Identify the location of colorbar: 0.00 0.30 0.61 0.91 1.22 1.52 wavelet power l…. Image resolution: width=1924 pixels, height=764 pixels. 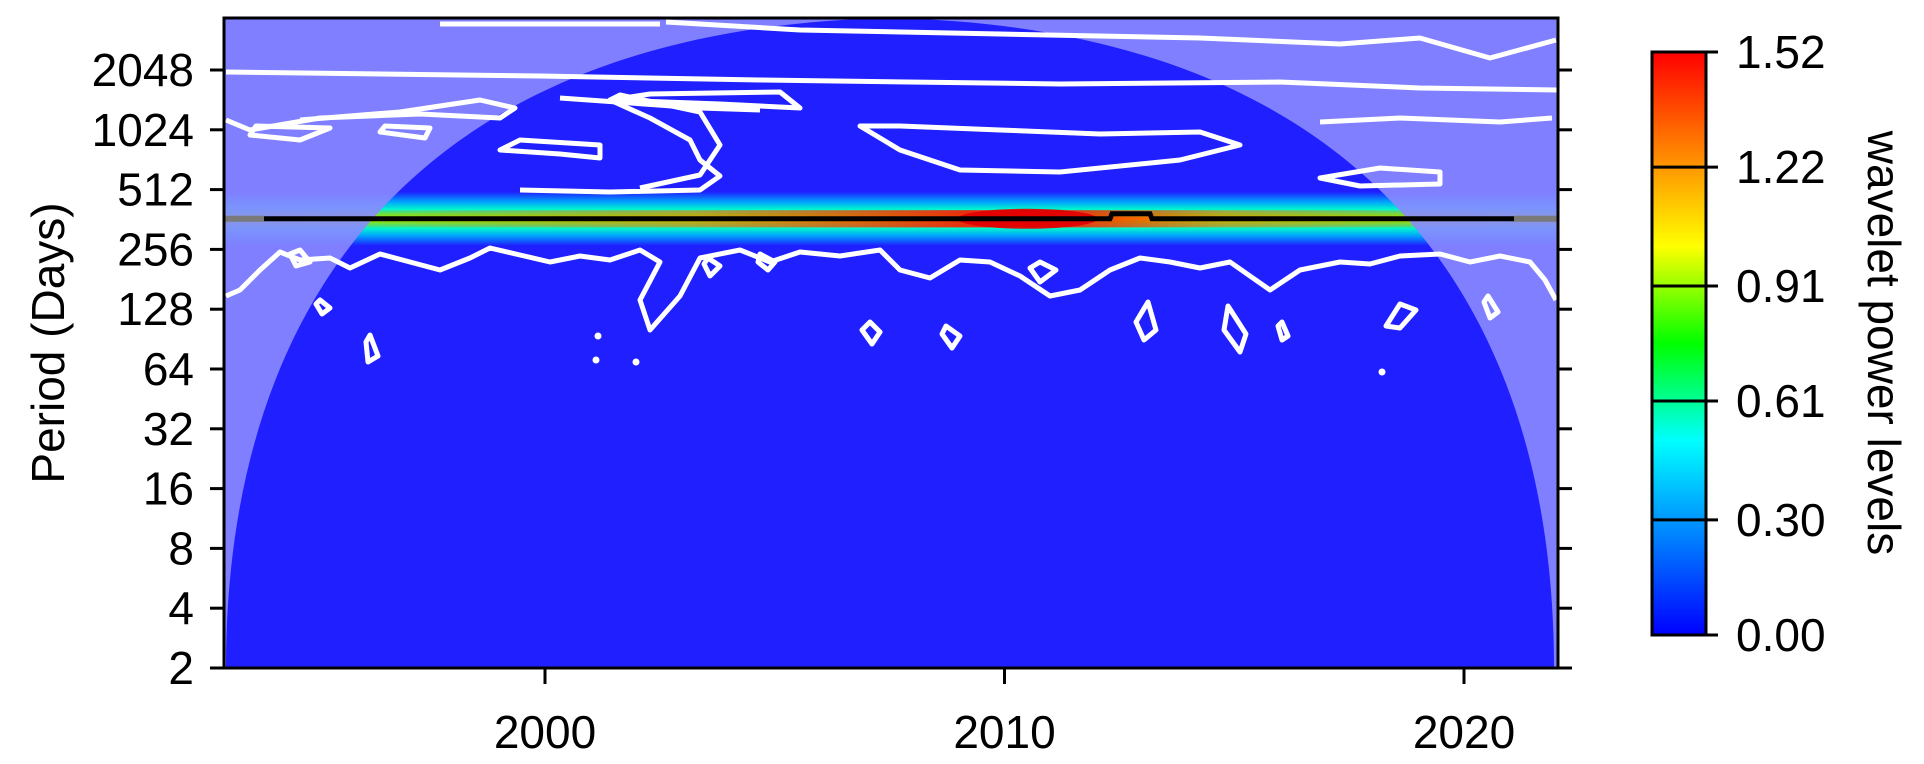
(1780, 343).